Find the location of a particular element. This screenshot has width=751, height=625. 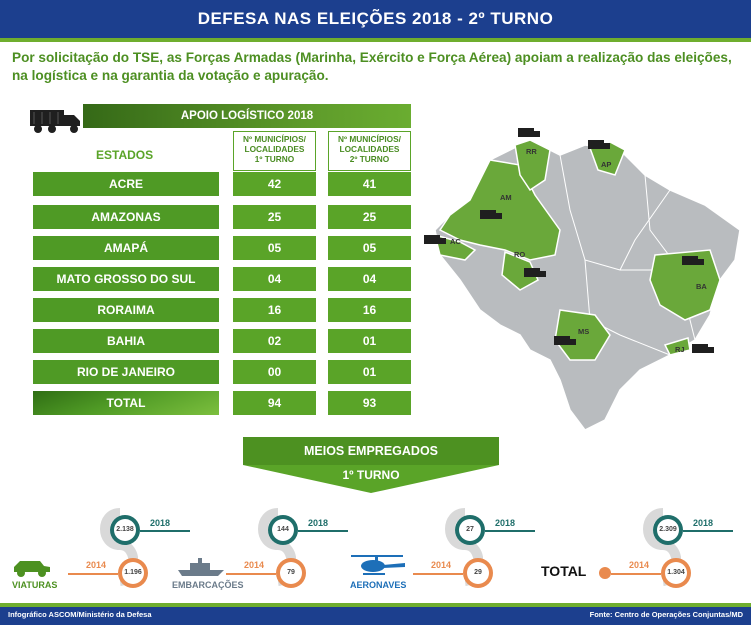

table-cell-turn1: 25 is located at coordinates (274, 217).